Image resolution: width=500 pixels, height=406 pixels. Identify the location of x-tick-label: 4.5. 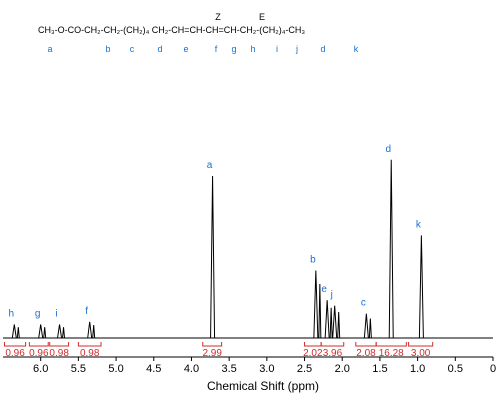
(153, 369).